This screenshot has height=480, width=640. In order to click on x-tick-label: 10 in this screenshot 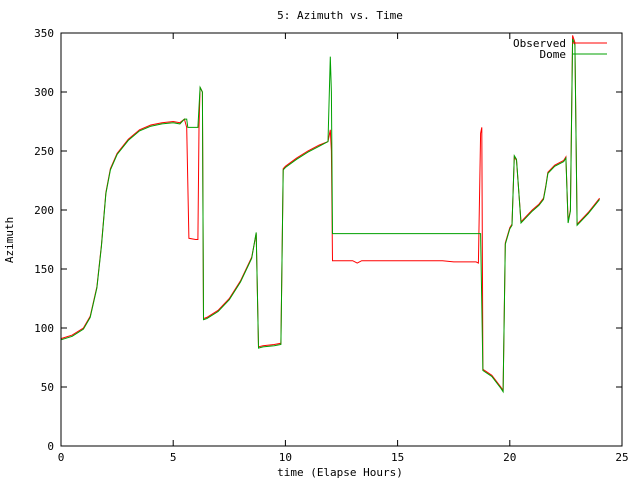, I will do `click(285, 457)`.